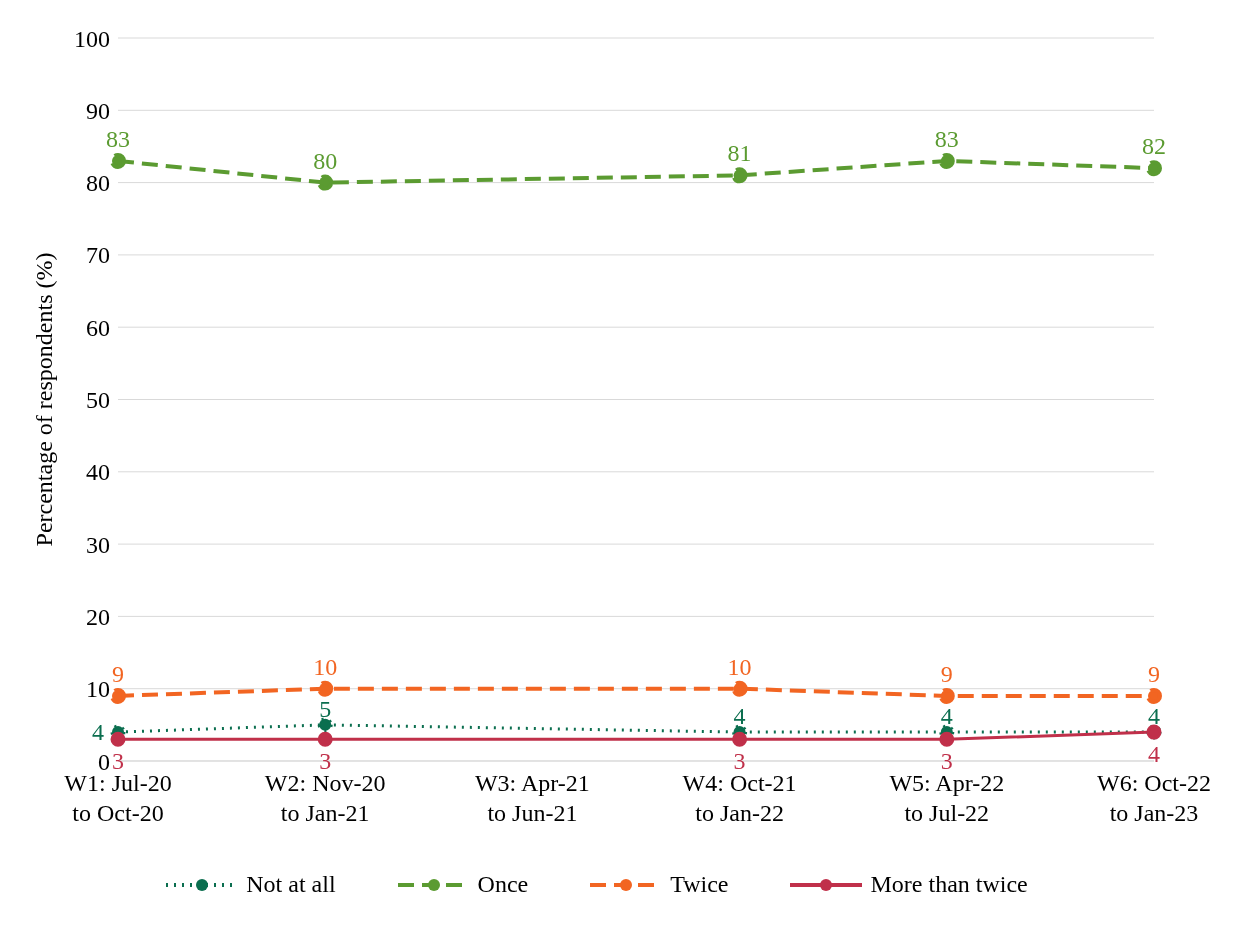 The height and width of the screenshot is (952, 1252). What do you see at coordinates (92, 38) in the screenshot?
I see `y-tick-label: 100` at bounding box center [92, 38].